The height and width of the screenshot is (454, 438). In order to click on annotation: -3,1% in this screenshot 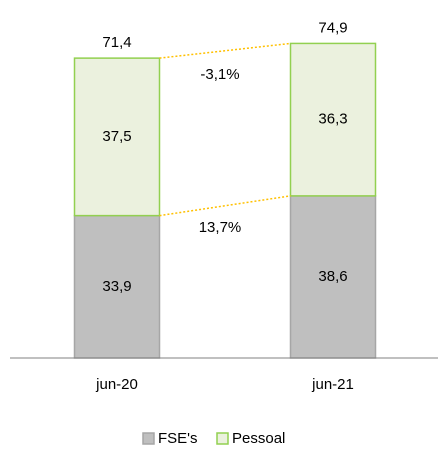, I will do `click(219, 74)`.